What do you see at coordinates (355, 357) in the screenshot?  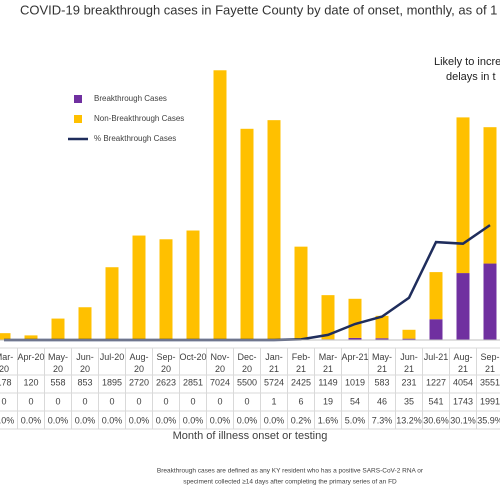 I see `x-tick-label: Apr-21` at bounding box center [355, 357].